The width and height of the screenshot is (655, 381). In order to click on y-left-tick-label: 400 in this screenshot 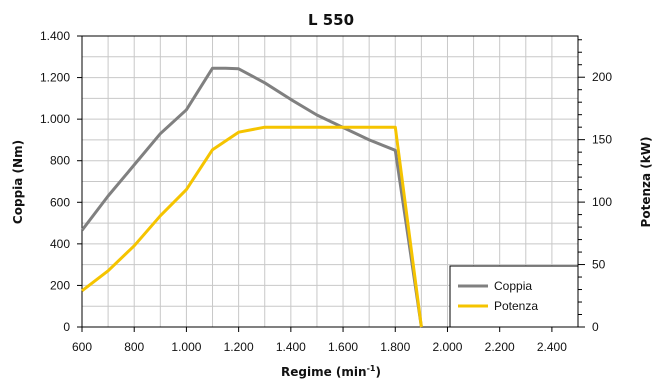, I will do `click(60, 244)`.